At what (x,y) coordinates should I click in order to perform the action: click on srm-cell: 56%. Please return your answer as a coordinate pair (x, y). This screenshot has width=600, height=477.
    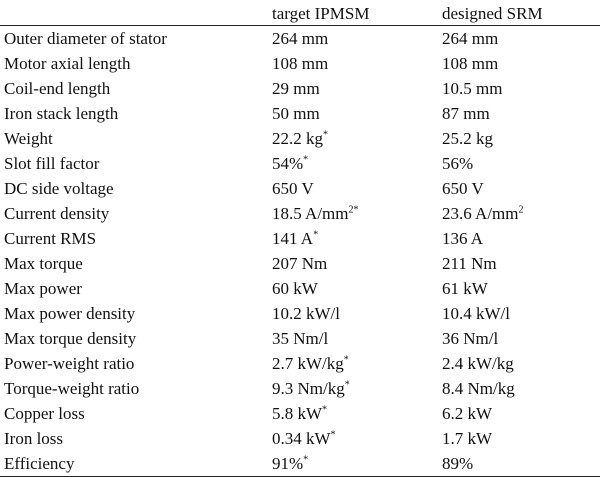
    Looking at the image, I should click on (521, 163).